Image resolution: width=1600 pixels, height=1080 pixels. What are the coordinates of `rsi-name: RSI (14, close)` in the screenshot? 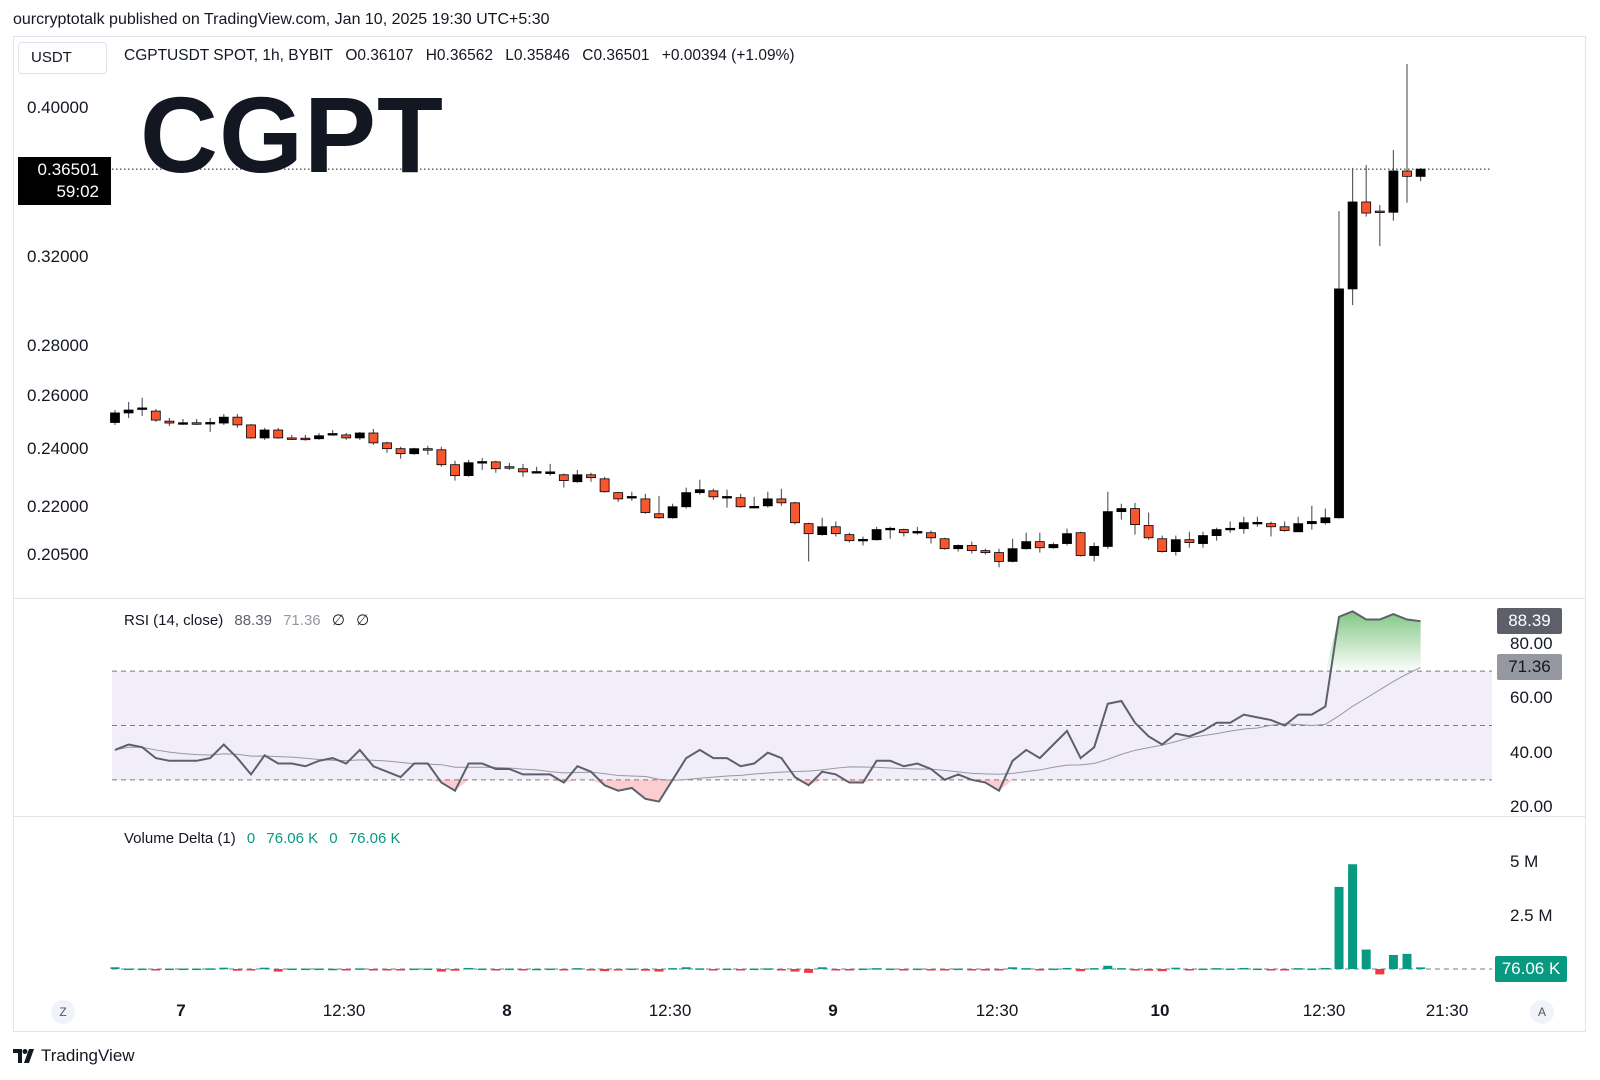 It's located at (174, 620).